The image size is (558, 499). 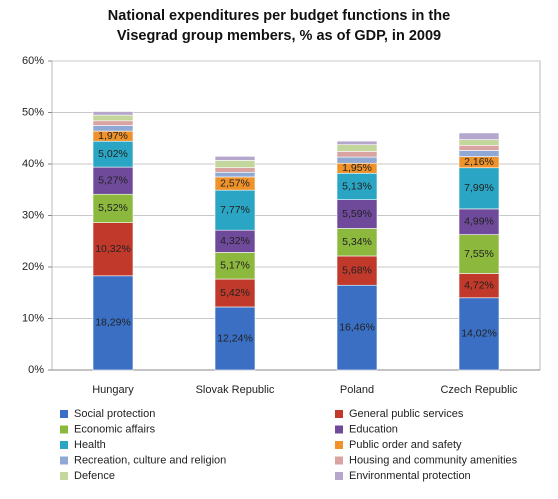 I want to click on y-tick-label: 10%, so click(x=33, y=318).